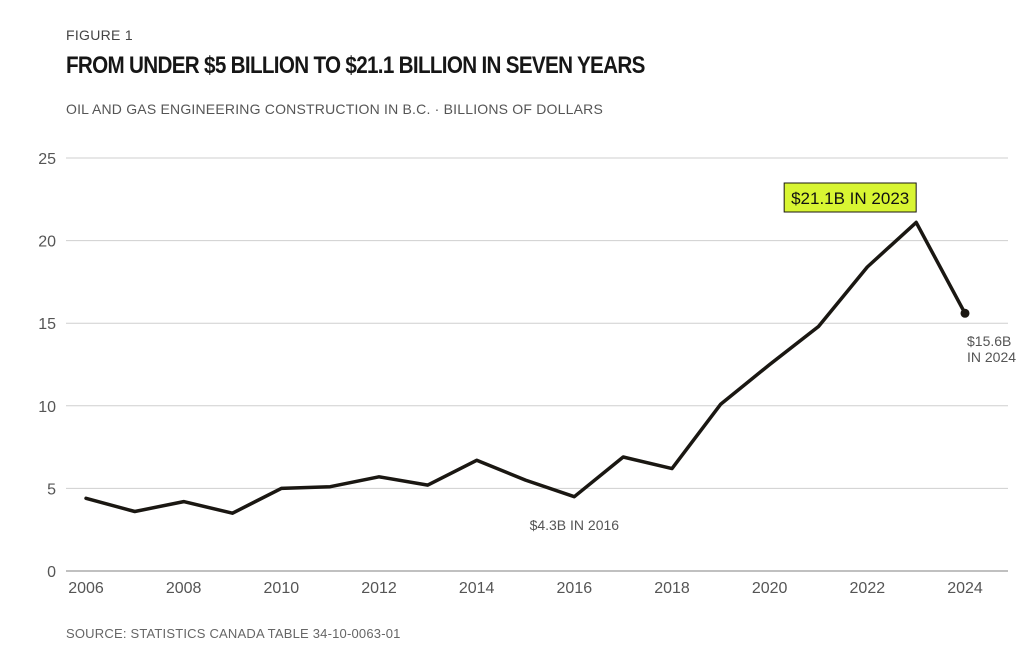 The height and width of the screenshot is (660, 1024). I want to click on x-tick-label: 2020, so click(770, 588).